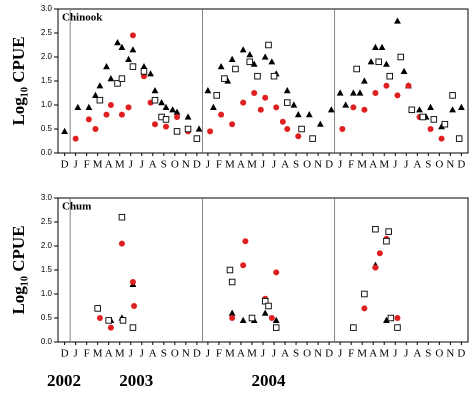 This screenshot has width=474, height=394. What do you see at coordinates (269, 380) in the screenshot?
I see `year-label: 2004` at bounding box center [269, 380].